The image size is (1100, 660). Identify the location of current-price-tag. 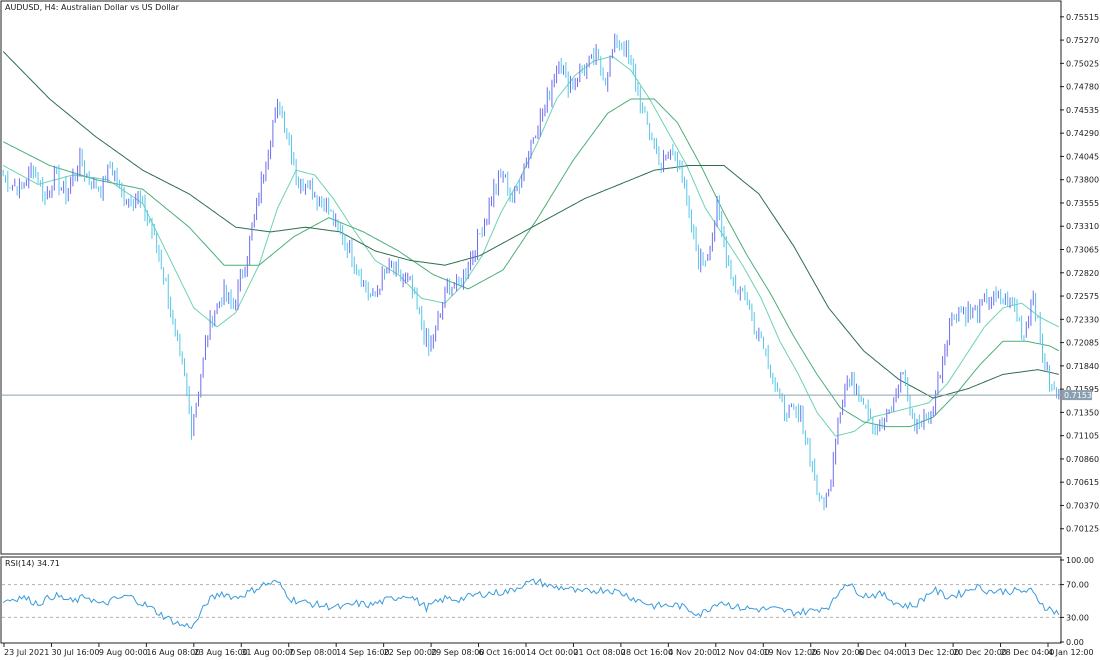
(1077, 395).